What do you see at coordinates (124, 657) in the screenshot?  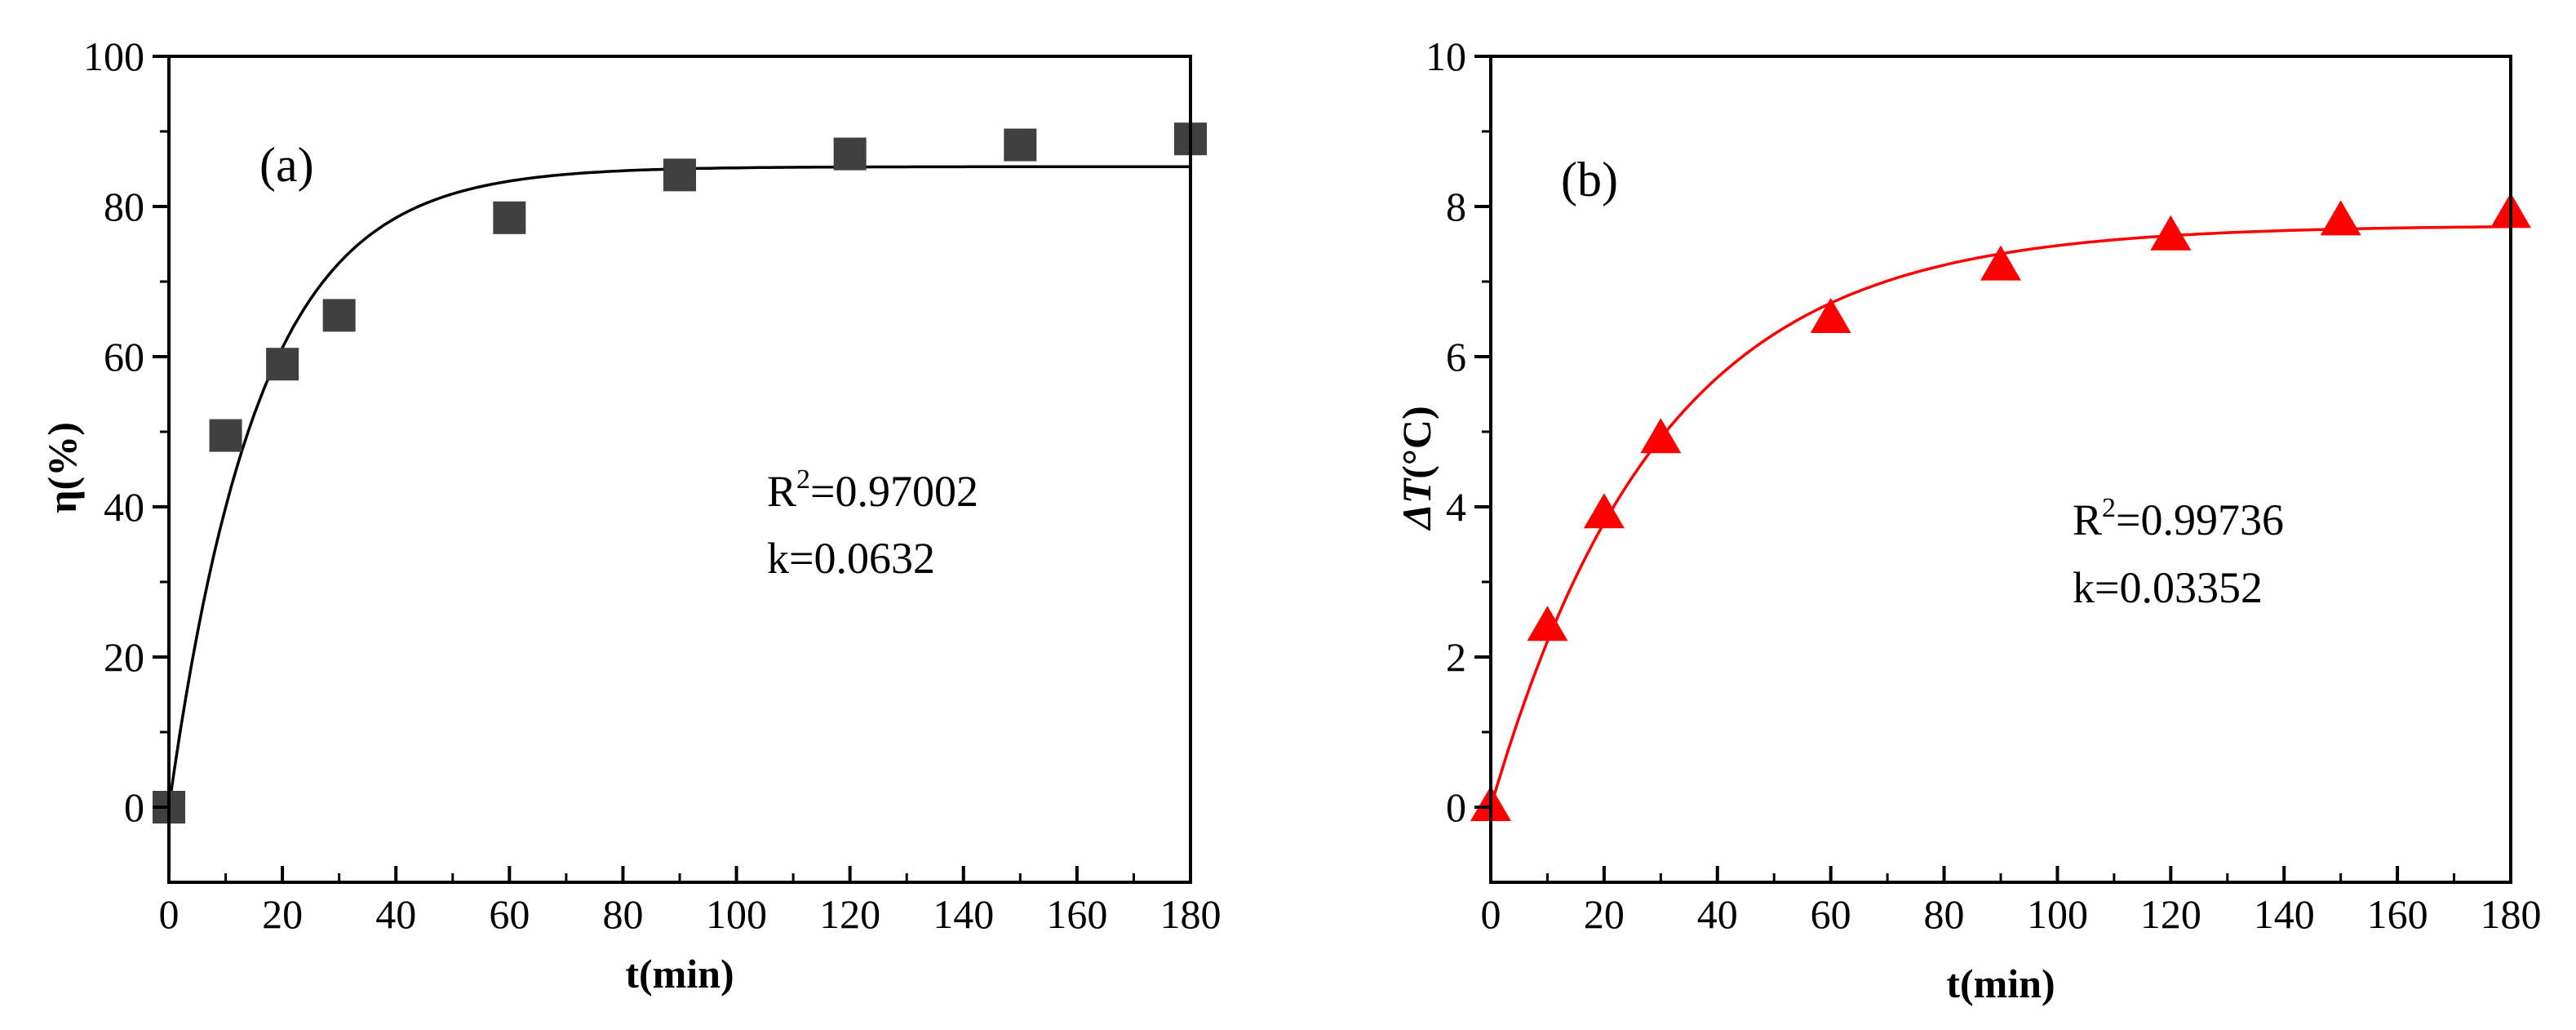 I see `y-tick-label: 20` at bounding box center [124, 657].